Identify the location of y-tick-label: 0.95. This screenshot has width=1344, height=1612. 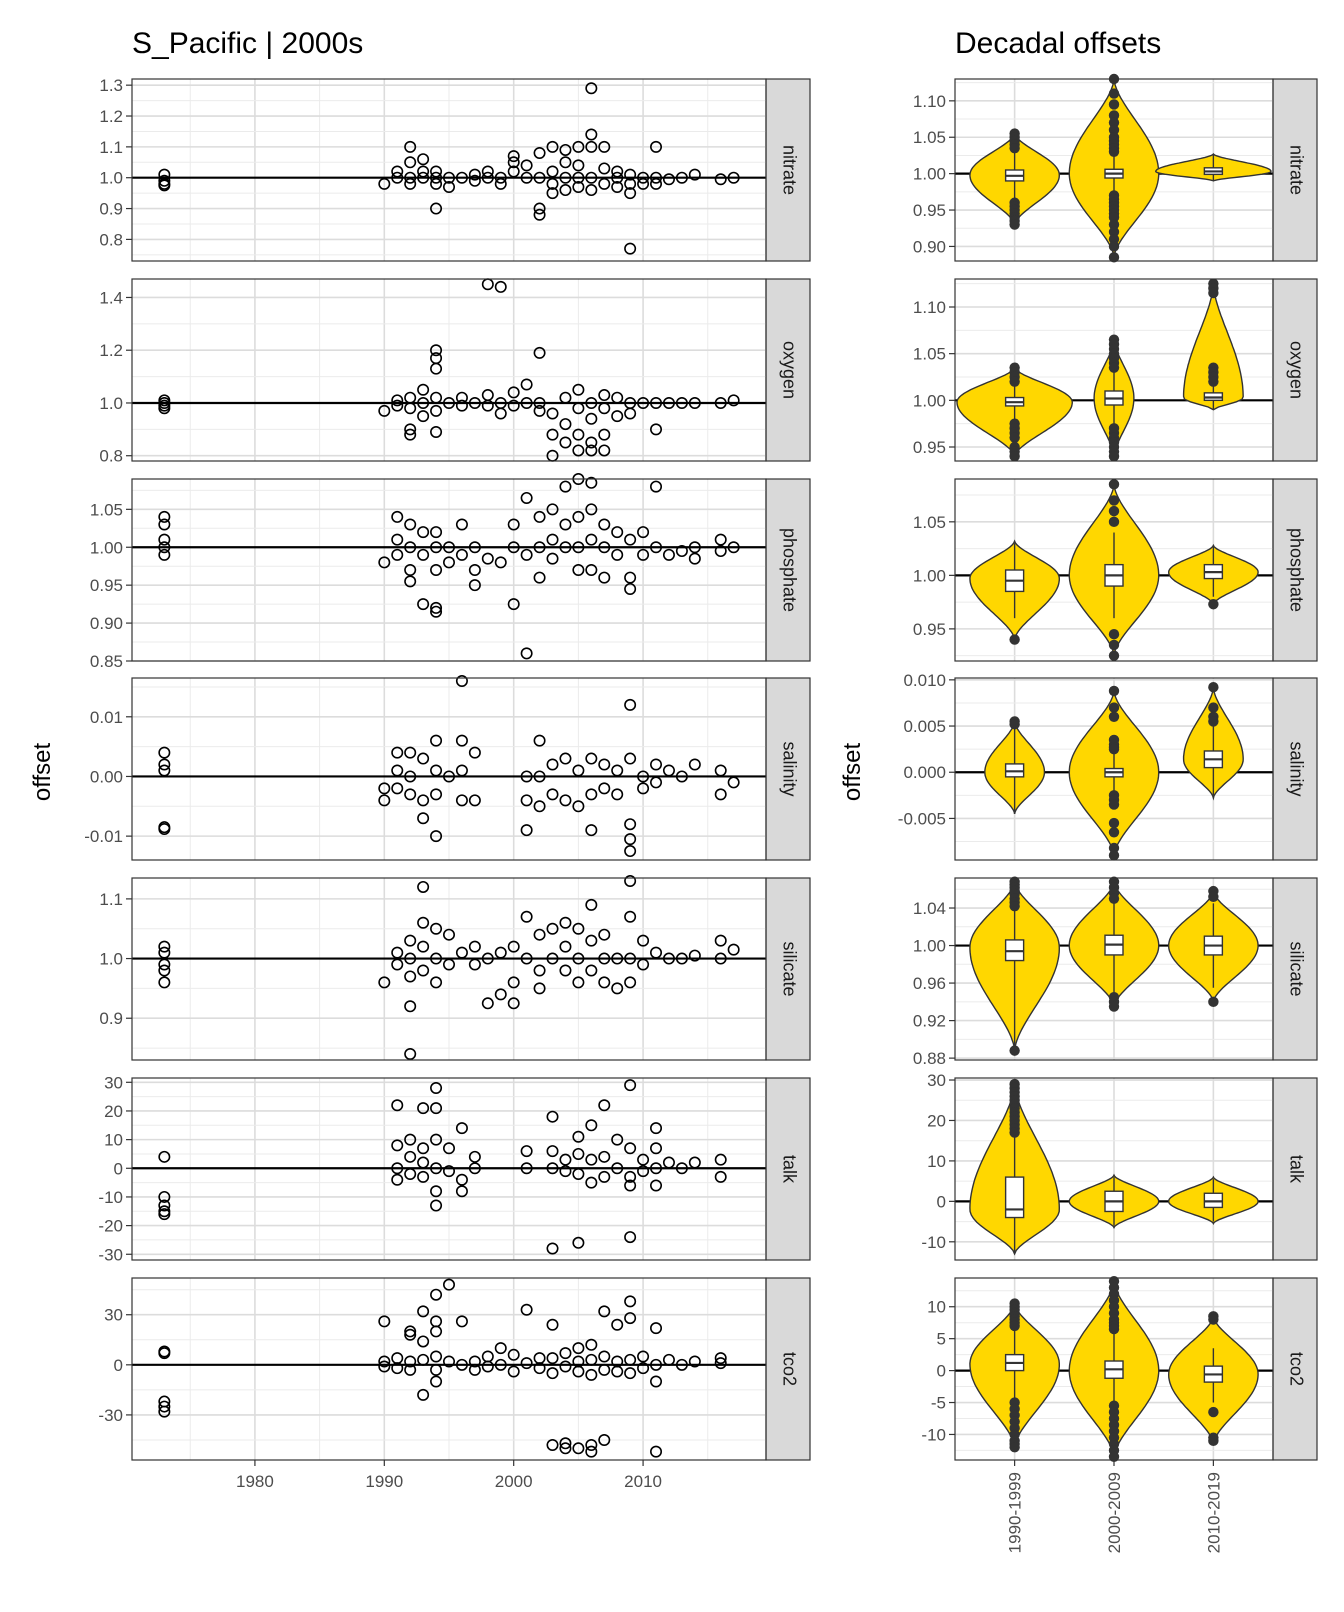
(929, 210).